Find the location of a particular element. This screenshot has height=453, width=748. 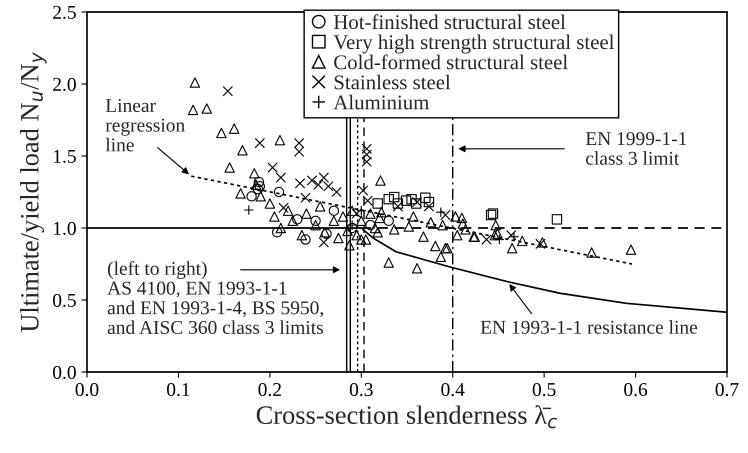

x-tick-label: 0.4 is located at coordinates (453, 389).